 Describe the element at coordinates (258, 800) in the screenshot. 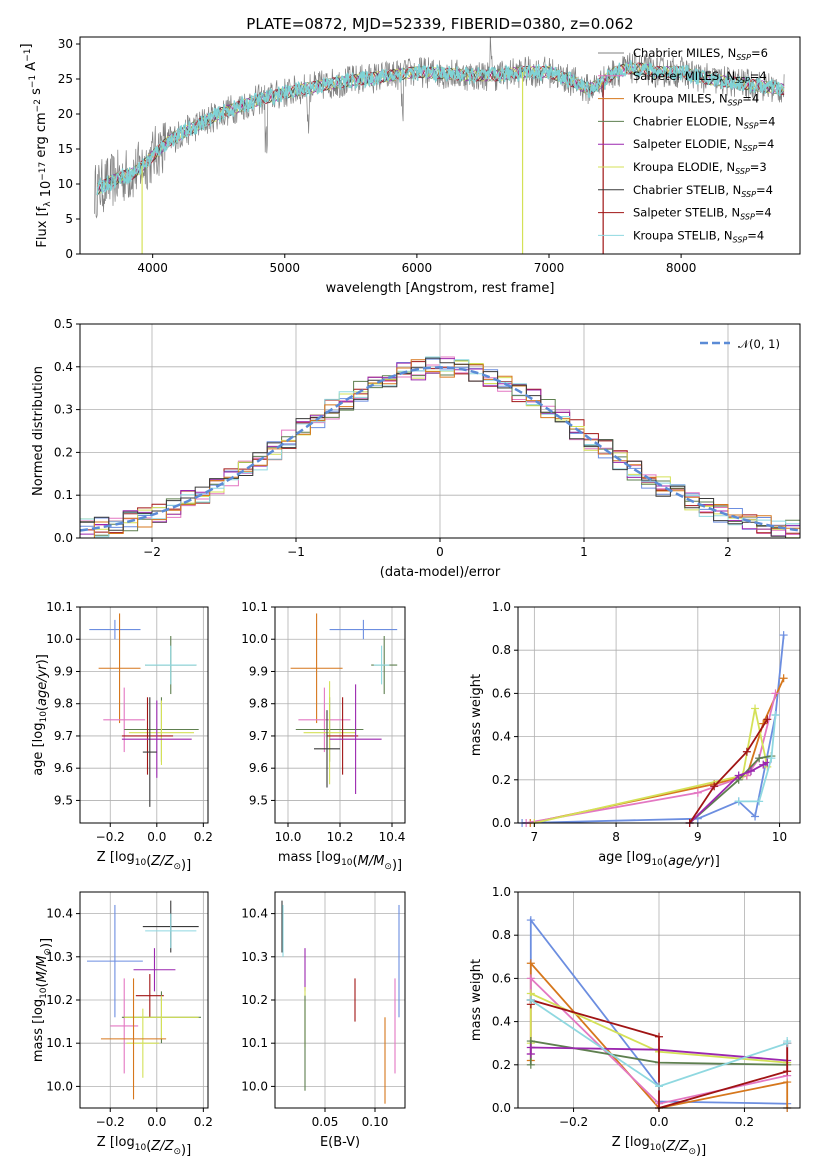

I see `y-tick-label: 9.5` at that location.